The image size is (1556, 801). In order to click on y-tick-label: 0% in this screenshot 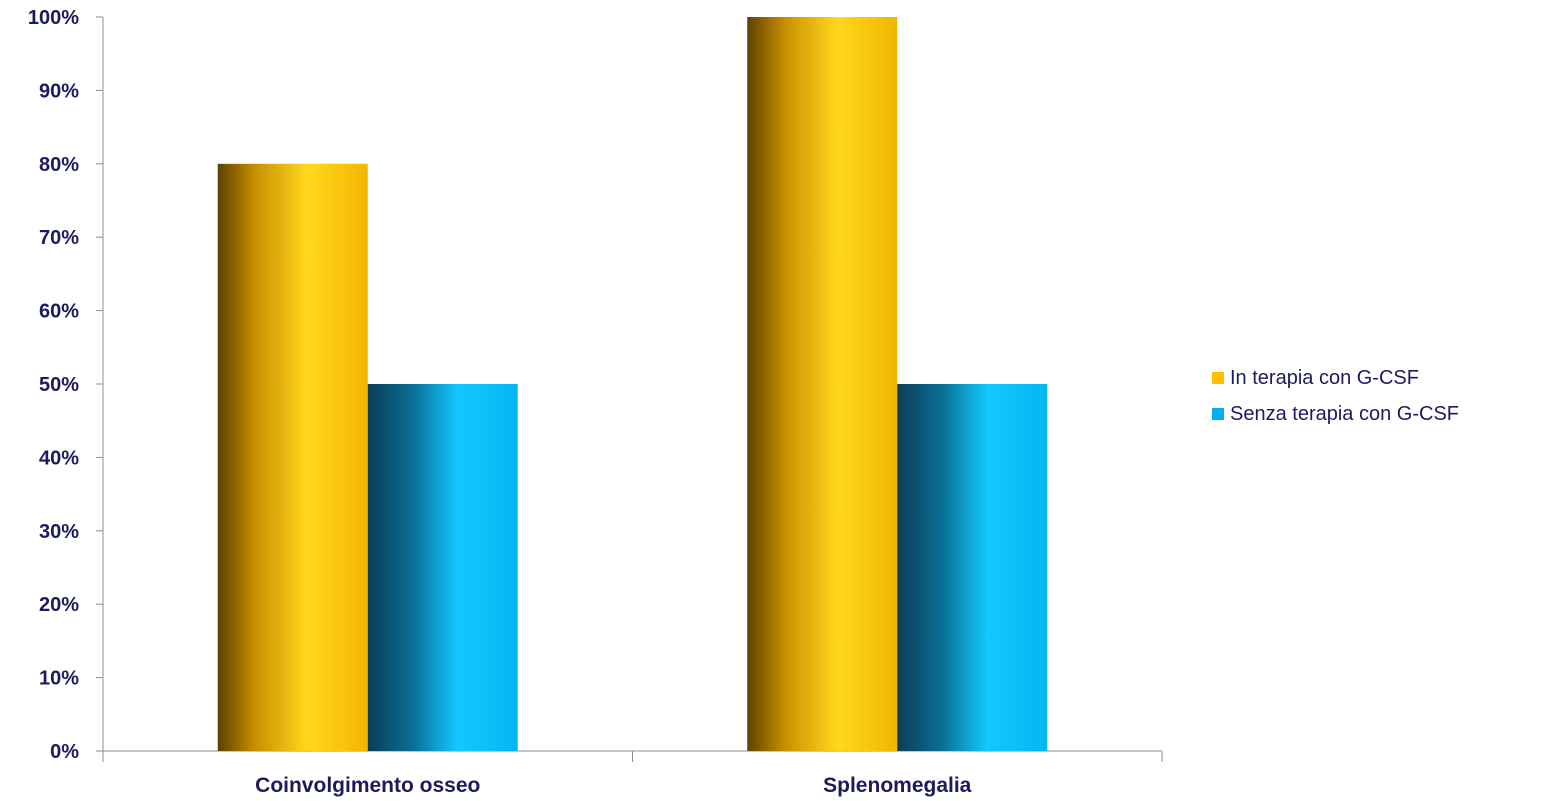, I will do `click(64, 752)`.